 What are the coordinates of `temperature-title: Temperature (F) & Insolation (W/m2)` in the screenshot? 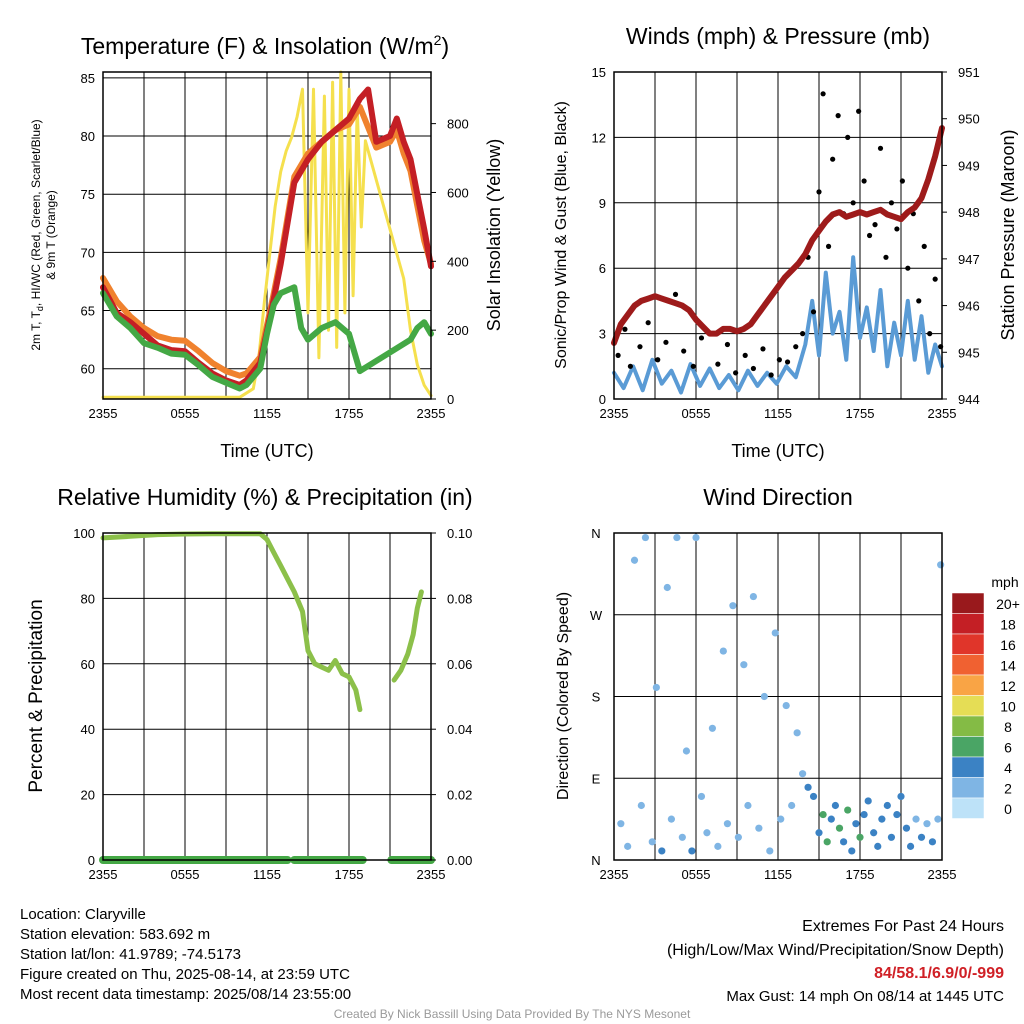 It's located at (265, 45).